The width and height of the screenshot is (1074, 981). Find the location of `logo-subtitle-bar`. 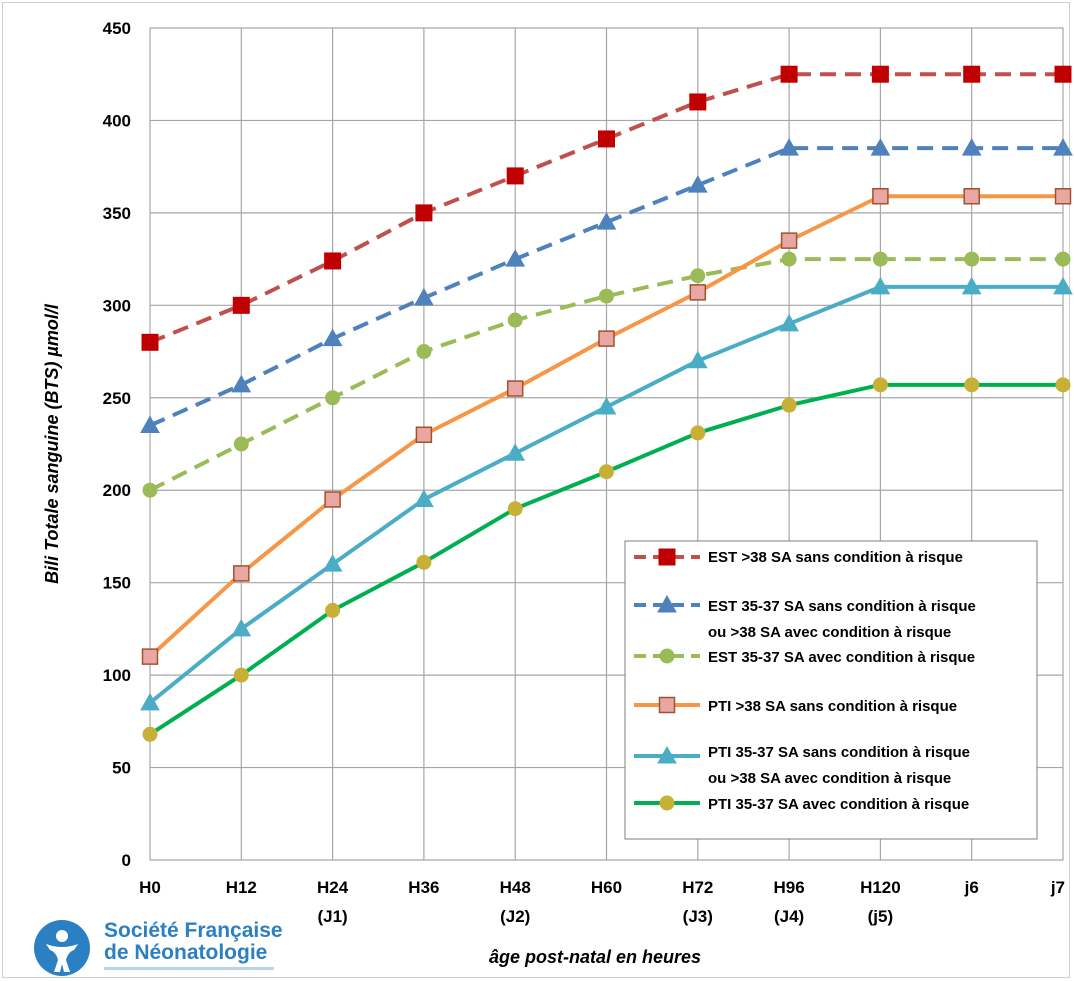

logo-subtitle-bar is located at coordinates (189, 968).